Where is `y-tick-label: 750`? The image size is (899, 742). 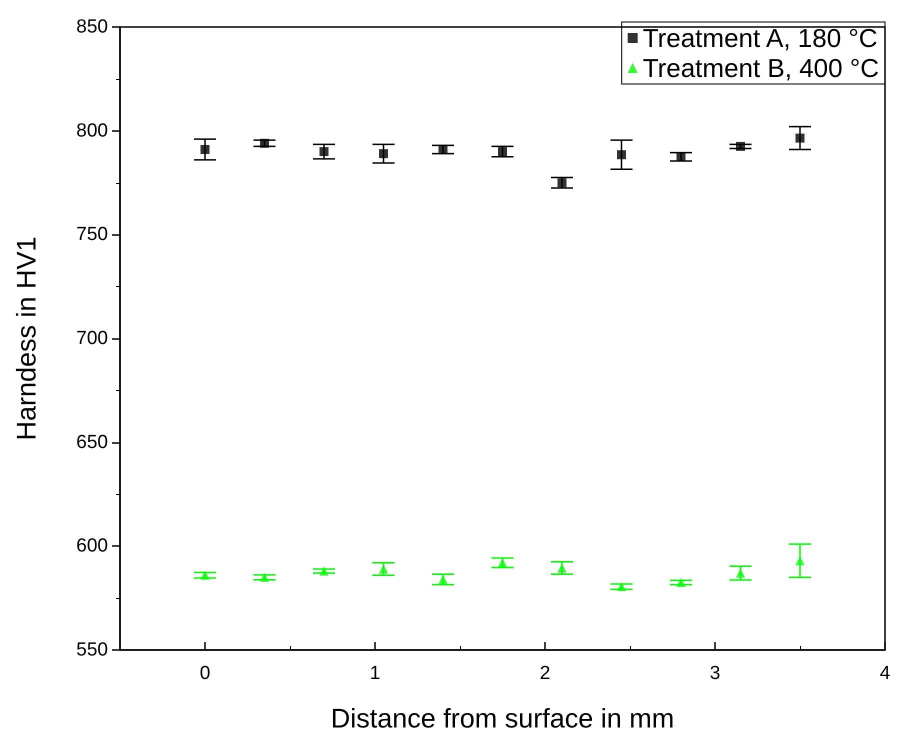 y-tick-label: 750 is located at coordinates (92, 235).